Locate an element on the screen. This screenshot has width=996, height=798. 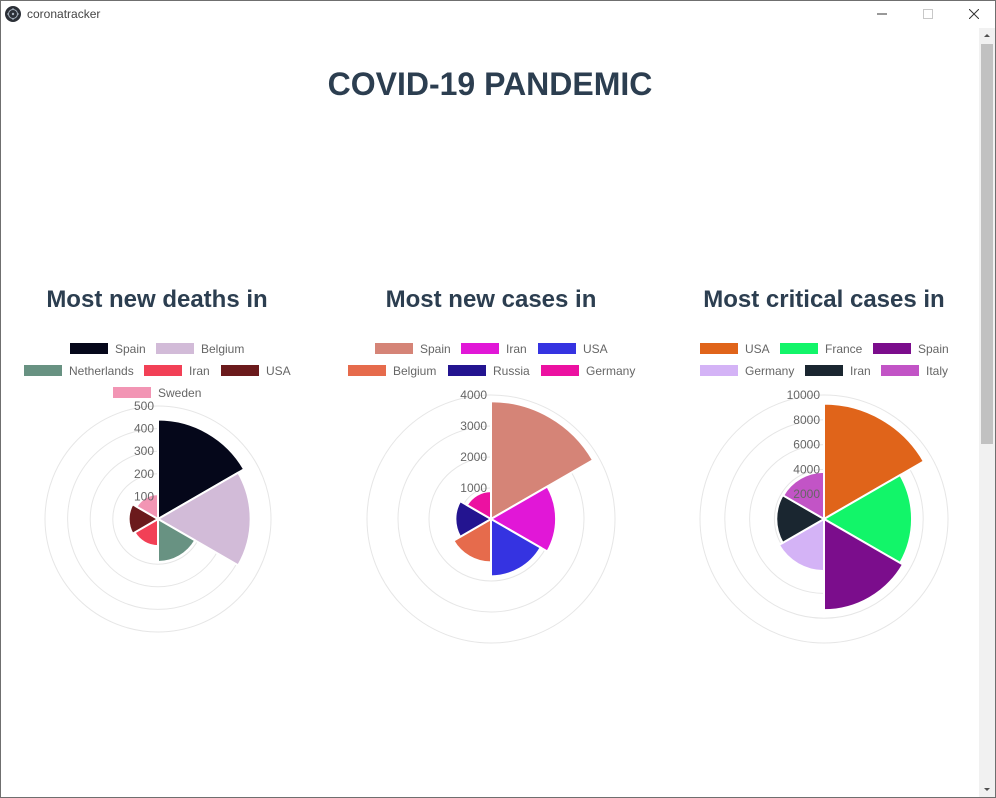
polar-segment-france is located at coordinates (868, 519).